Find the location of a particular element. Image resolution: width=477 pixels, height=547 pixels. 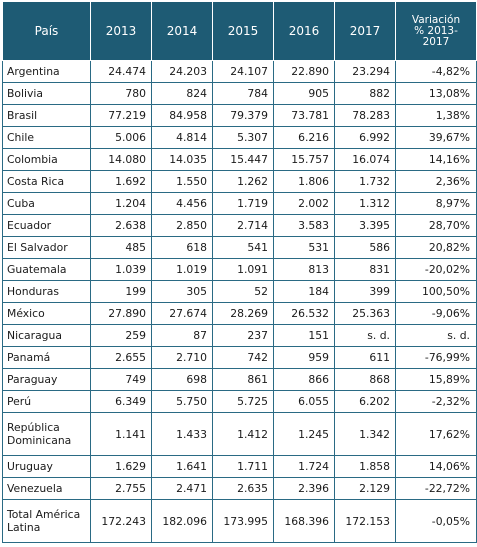

cell-value-2013: 172.243 is located at coordinates (121, 521).